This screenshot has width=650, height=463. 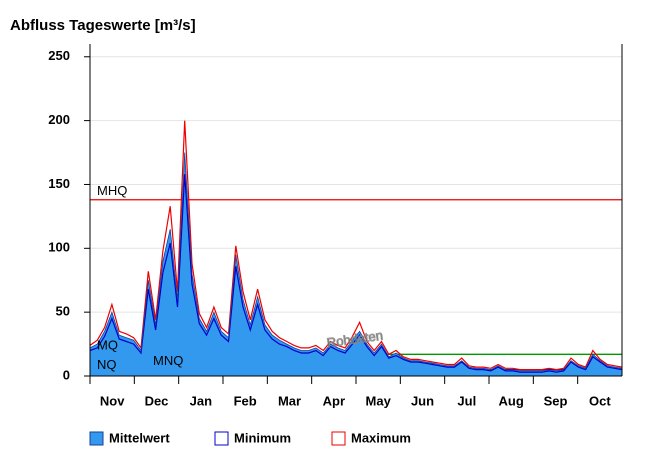 What do you see at coordinates (379, 400) in the screenshot?
I see `x-tick-label: May` at bounding box center [379, 400].